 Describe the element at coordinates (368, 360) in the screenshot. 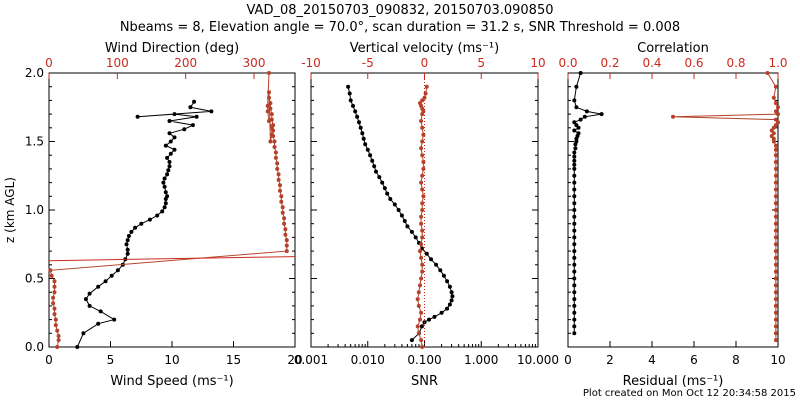

I see `bottom-tick-label: 0.010` at that location.